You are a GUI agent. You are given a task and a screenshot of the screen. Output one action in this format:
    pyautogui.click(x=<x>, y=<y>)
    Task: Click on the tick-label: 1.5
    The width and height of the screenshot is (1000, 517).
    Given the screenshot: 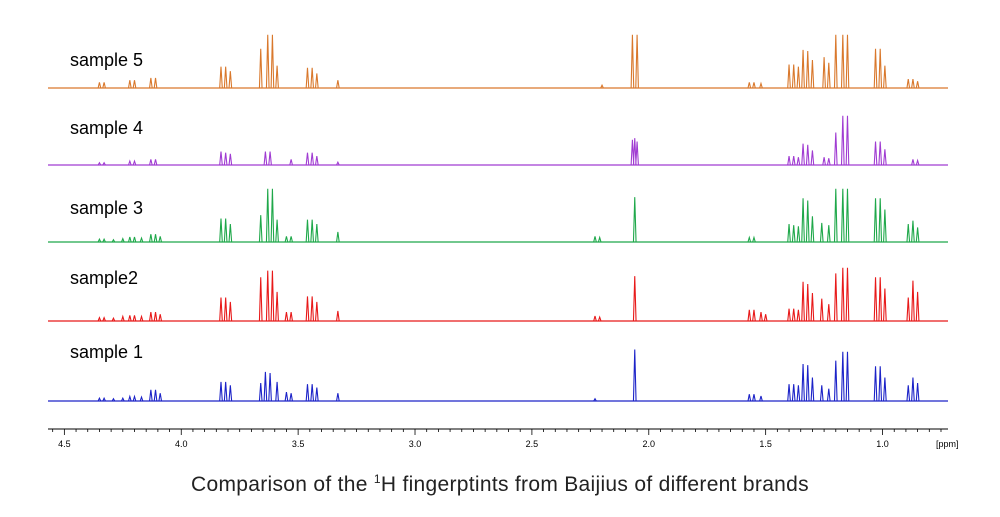 What is the action you would take?
    pyautogui.click(x=765, y=444)
    